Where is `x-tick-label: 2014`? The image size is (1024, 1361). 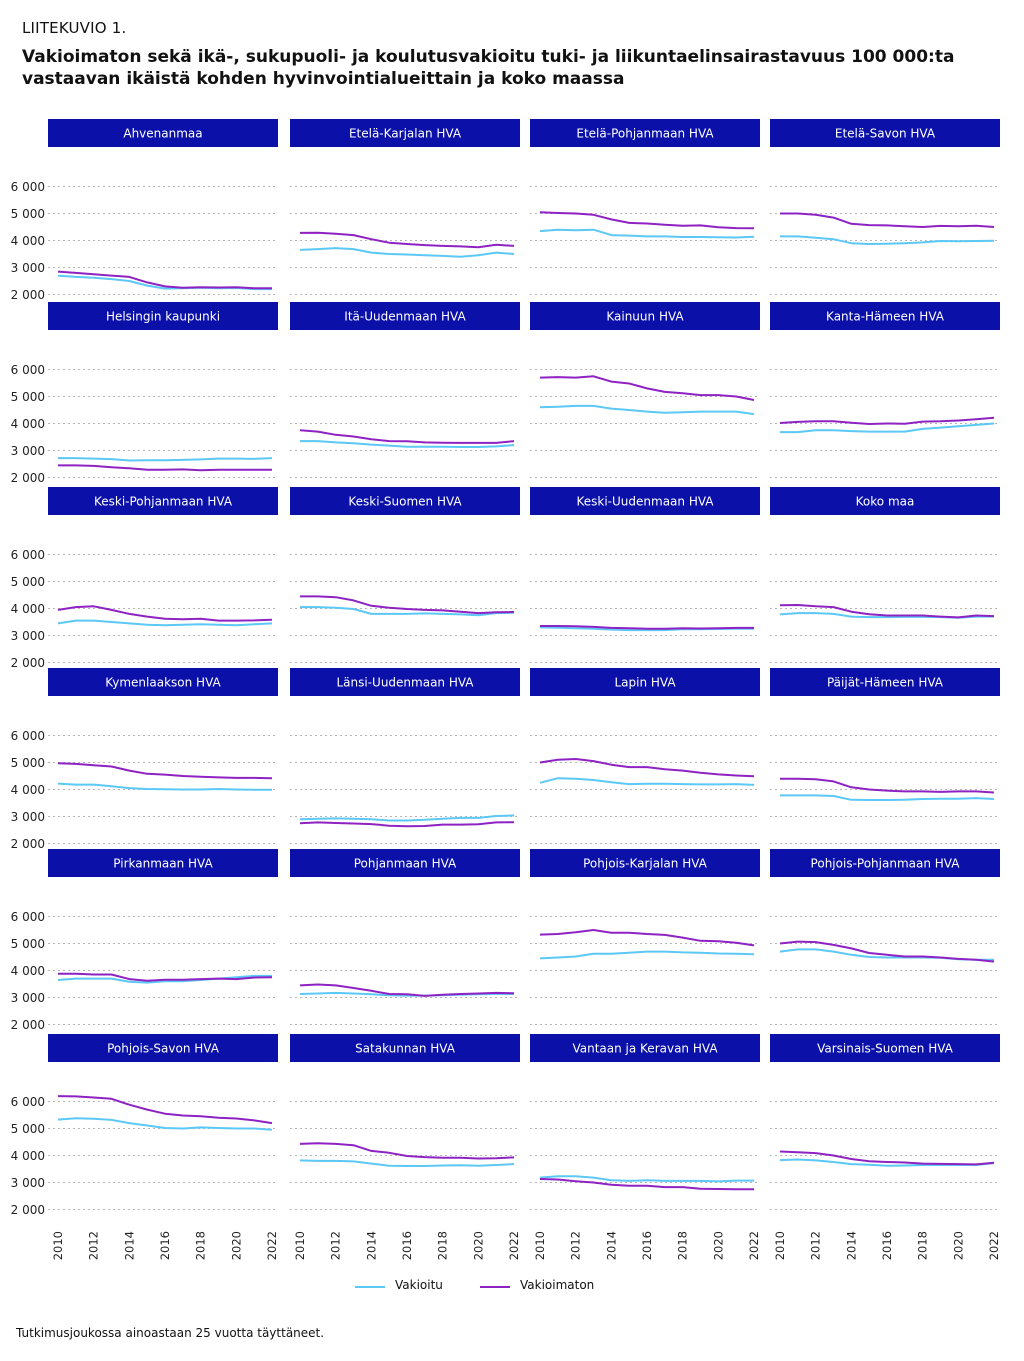 x-tick-label: 2014 is located at coordinates (851, 1245).